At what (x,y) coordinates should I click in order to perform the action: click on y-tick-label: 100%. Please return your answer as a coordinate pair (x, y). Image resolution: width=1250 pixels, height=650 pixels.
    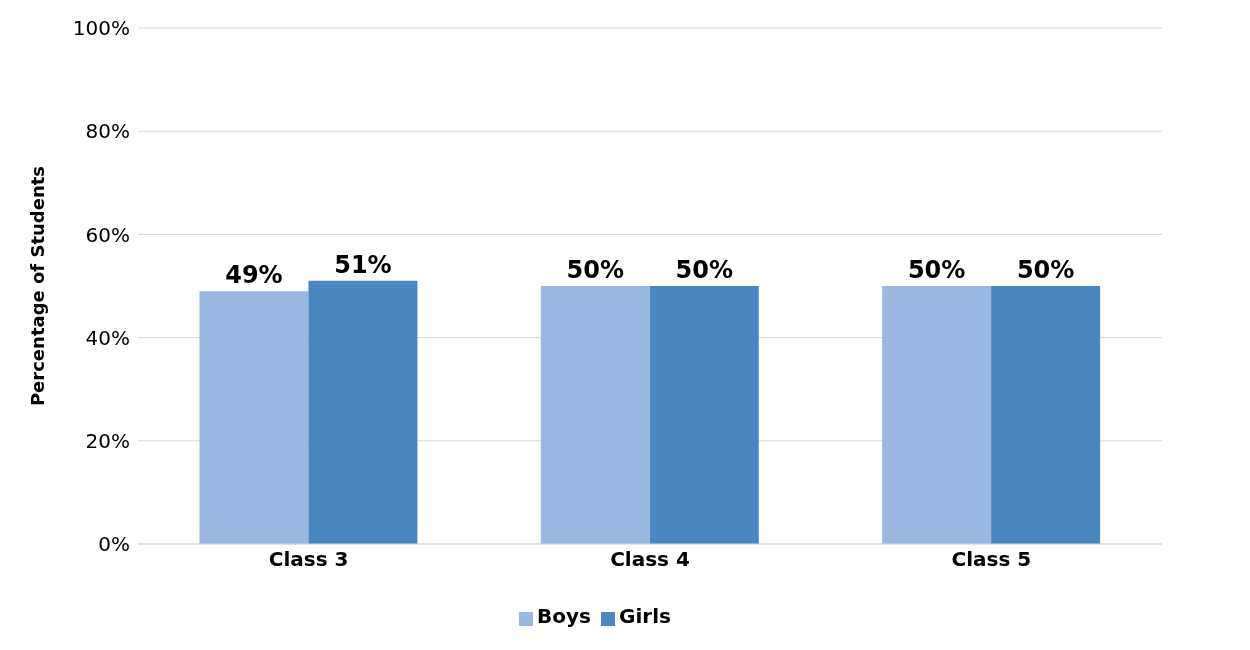
    Looking at the image, I should click on (101, 28).